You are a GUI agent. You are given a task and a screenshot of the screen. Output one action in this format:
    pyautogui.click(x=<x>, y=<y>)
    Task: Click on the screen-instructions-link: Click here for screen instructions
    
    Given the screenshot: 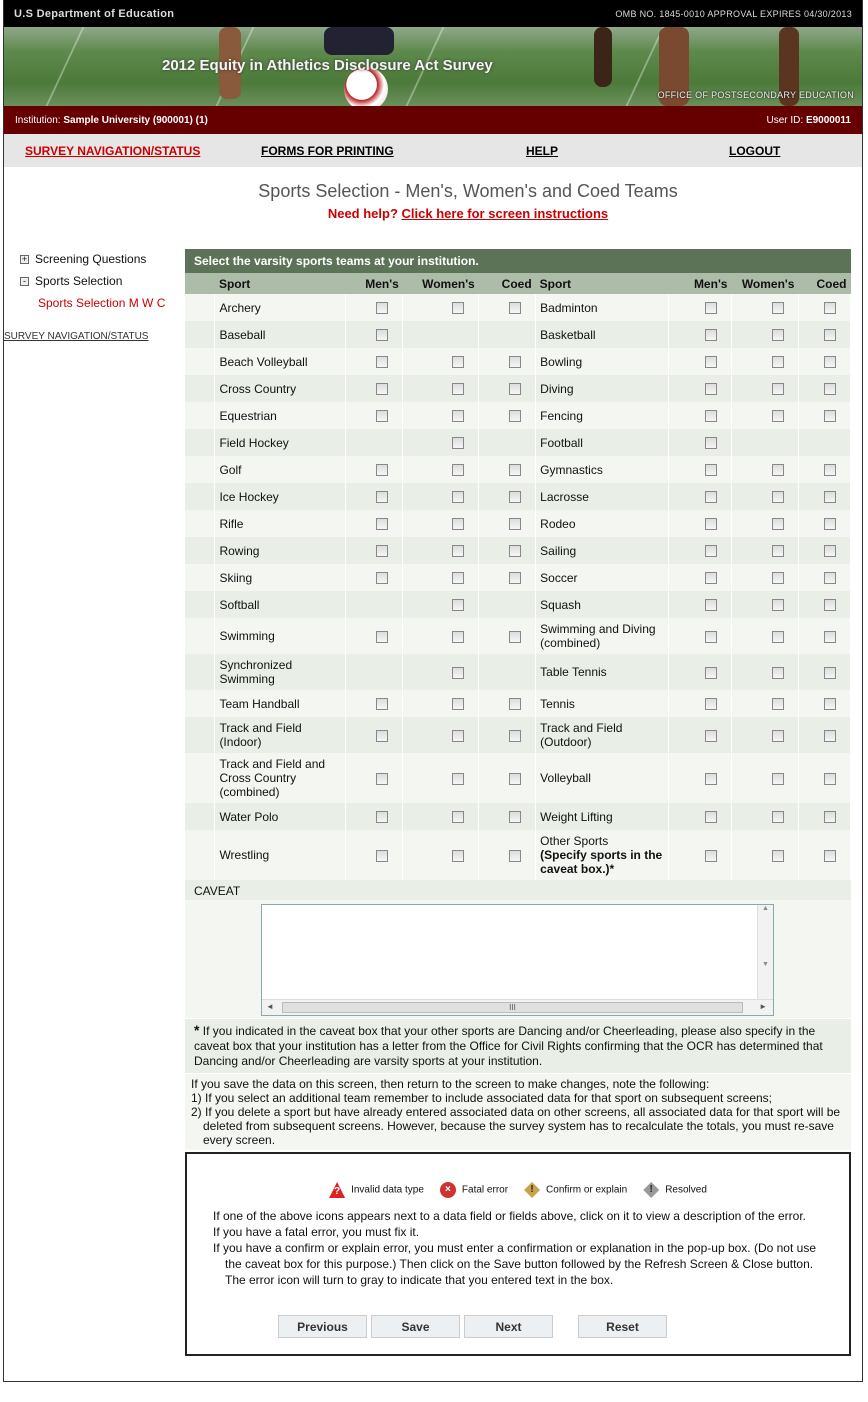 What is the action you would take?
    pyautogui.click(x=505, y=213)
    